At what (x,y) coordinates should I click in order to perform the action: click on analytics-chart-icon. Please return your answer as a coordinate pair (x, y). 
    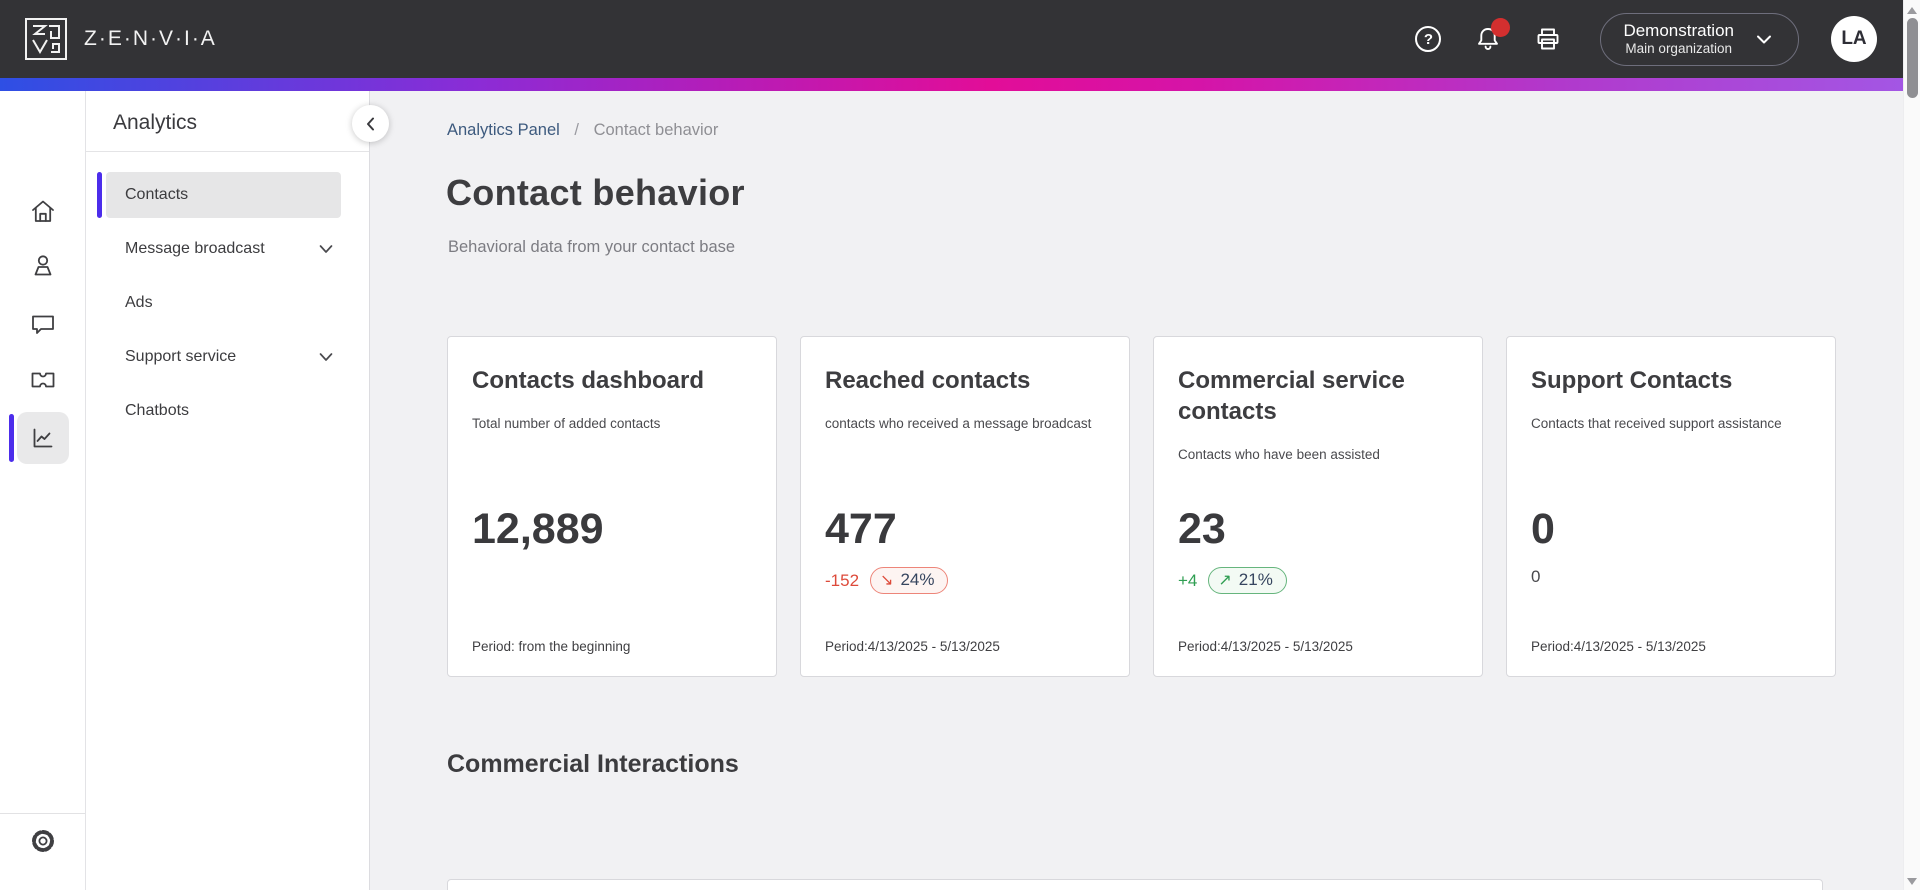
    Looking at the image, I should click on (42, 438).